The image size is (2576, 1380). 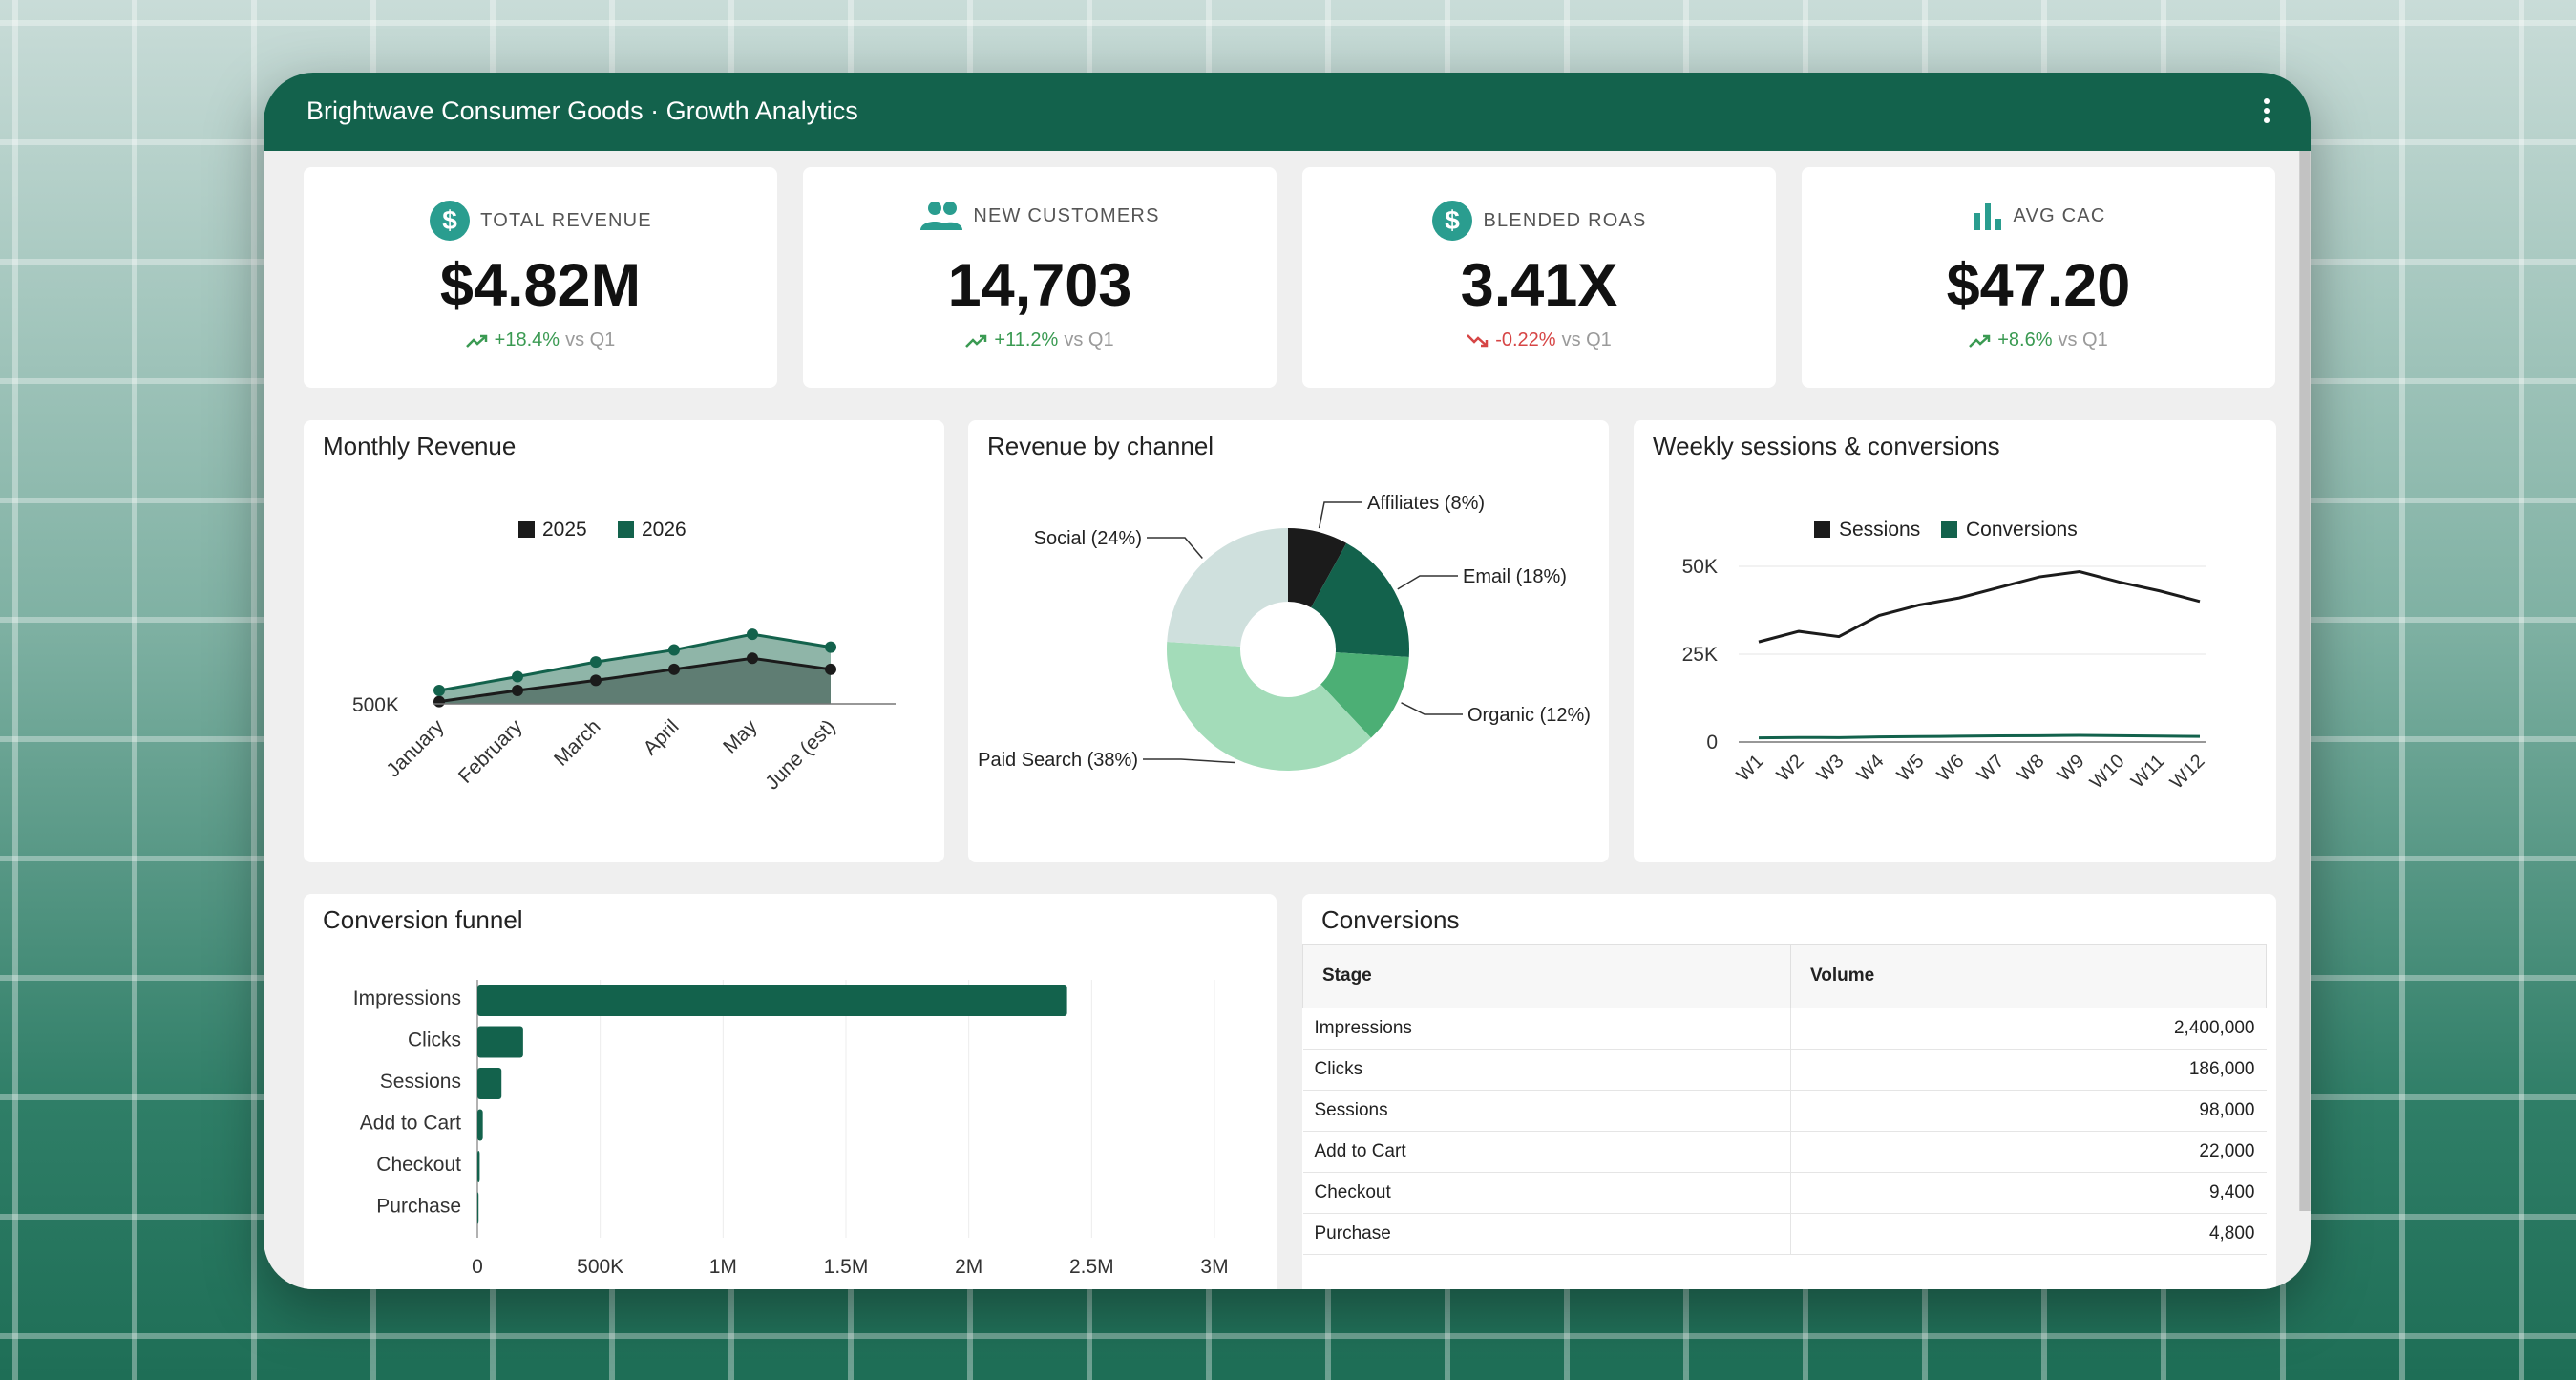 What do you see at coordinates (423, 919) in the screenshot?
I see `panel-title: Conversion funnel` at bounding box center [423, 919].